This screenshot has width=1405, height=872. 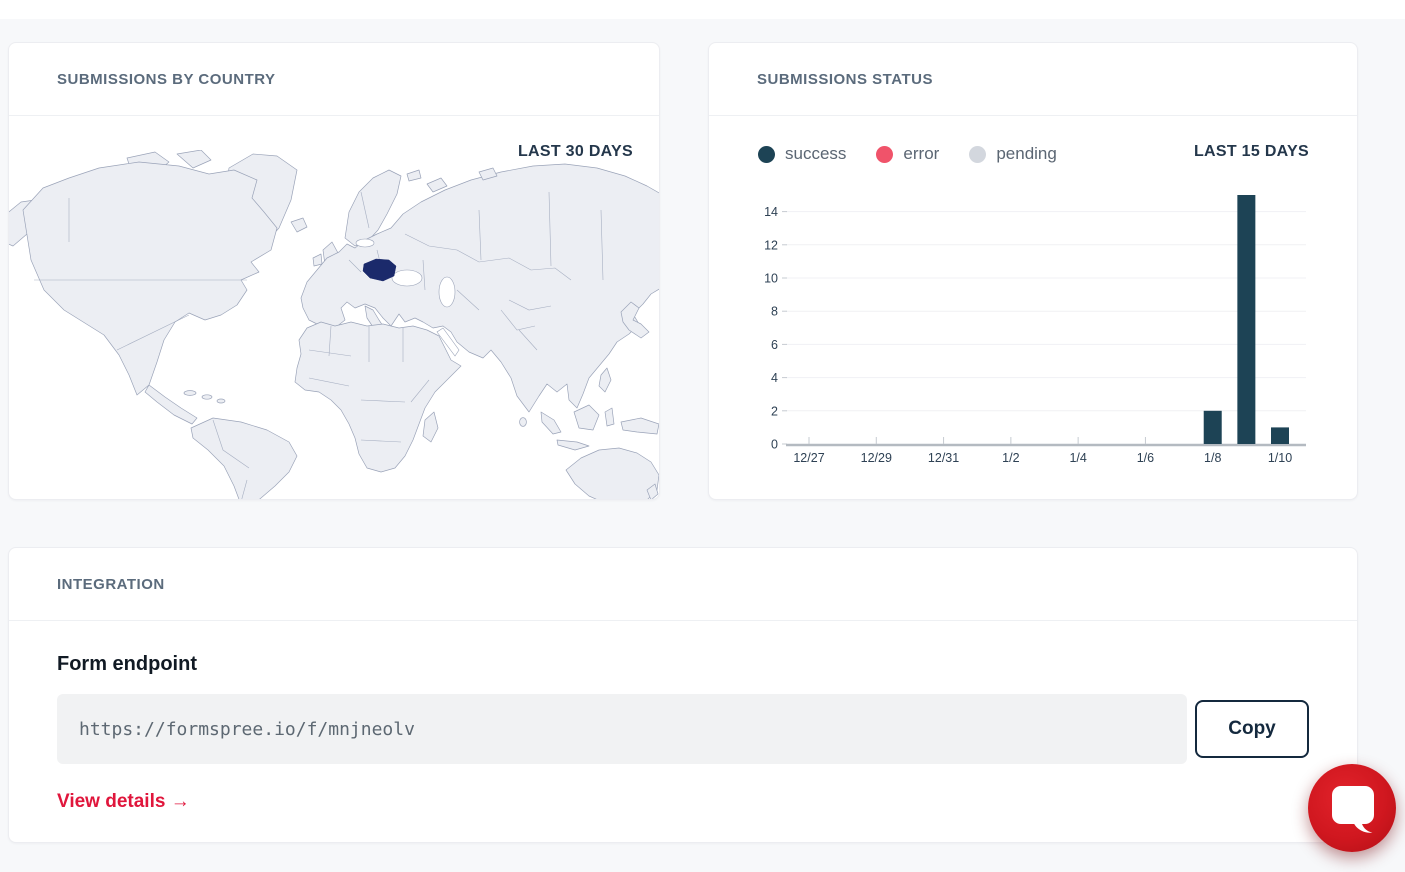 I want to click on legend-label: pending, so click(x=1026, y=153).